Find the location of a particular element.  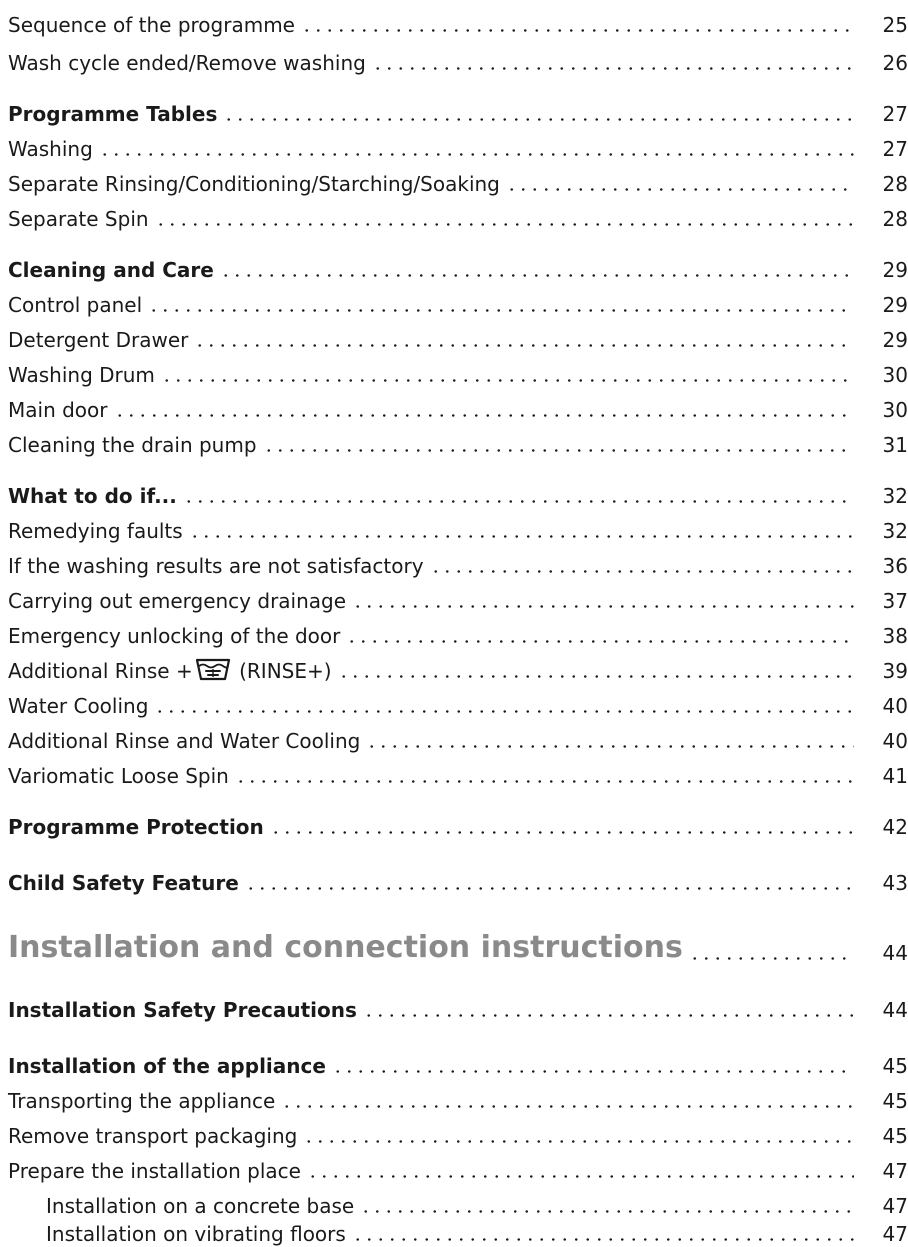

toc-entry: Sequence of the programme 25 is located at coordinates (458, 23).